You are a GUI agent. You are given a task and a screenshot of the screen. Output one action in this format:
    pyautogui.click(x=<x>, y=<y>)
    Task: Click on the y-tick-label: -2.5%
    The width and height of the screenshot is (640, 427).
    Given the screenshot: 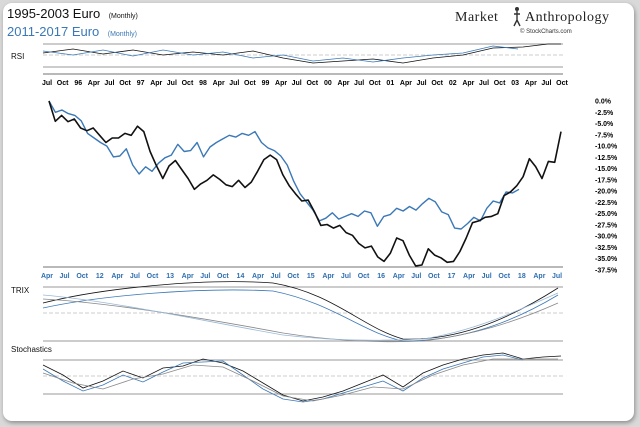 What is the action you would take?
    pyautogui.click(x=604, y=113)
    